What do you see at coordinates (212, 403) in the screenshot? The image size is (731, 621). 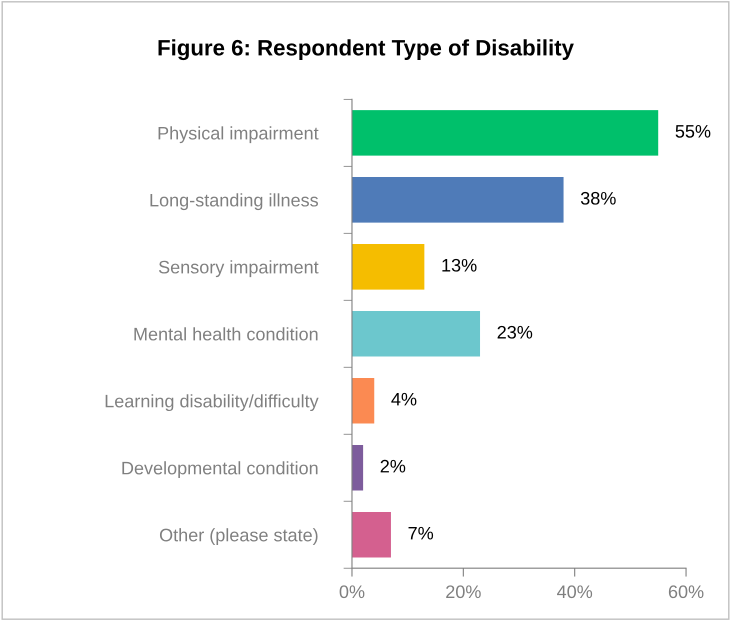 I see `y-tick-label: Learning disability/difficulty` at bounding box center [212, 403].